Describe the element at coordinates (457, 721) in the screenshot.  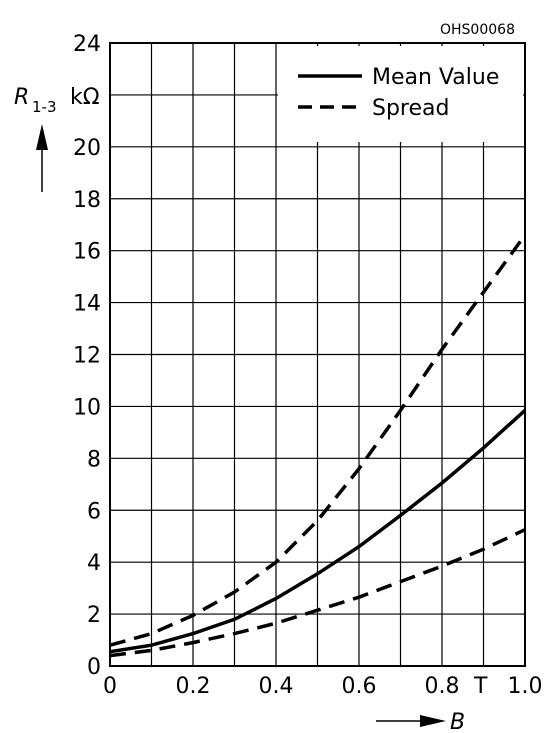
I see `x-axis-symbol: B` at that location.